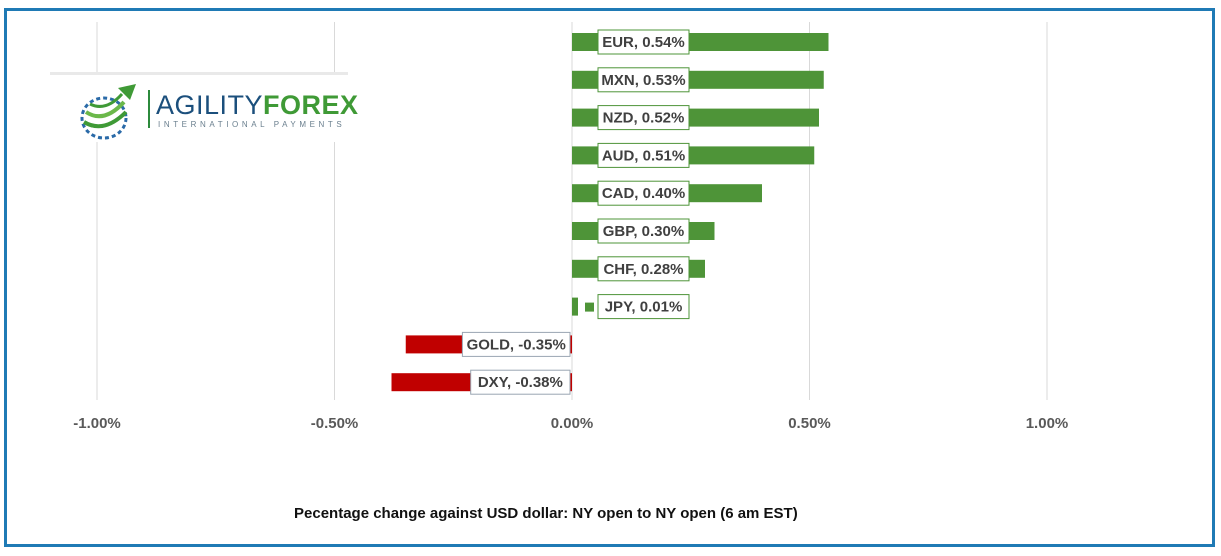 This screenshot has height=556, width=1221. I want to click on data-label: MXN, 0.53%, so click(643, 80).